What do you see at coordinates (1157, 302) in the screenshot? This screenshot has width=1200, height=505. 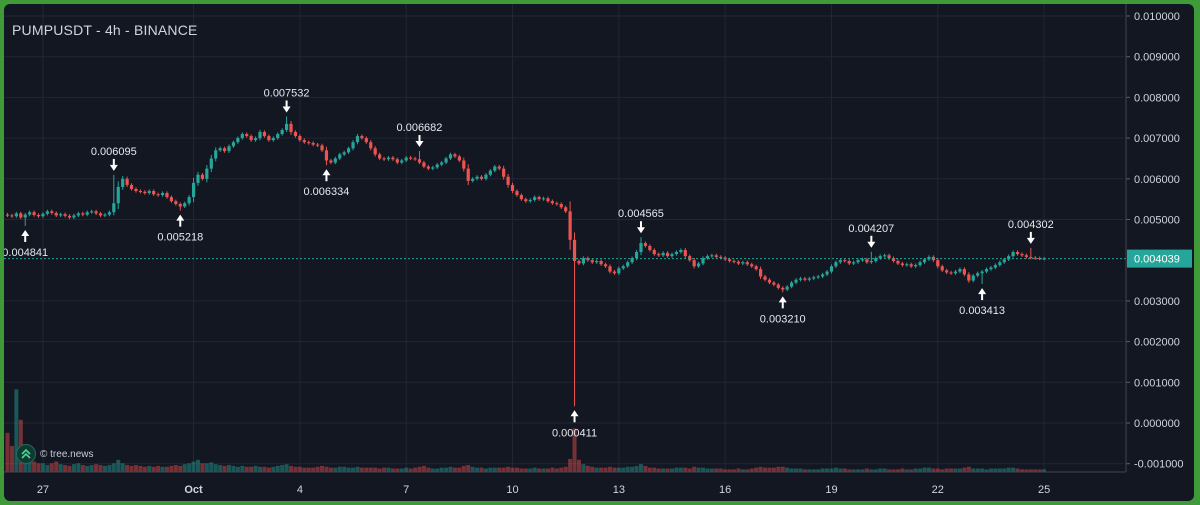 I see `y-tick-label: 0.003000` at bounding box center [1157, 302].